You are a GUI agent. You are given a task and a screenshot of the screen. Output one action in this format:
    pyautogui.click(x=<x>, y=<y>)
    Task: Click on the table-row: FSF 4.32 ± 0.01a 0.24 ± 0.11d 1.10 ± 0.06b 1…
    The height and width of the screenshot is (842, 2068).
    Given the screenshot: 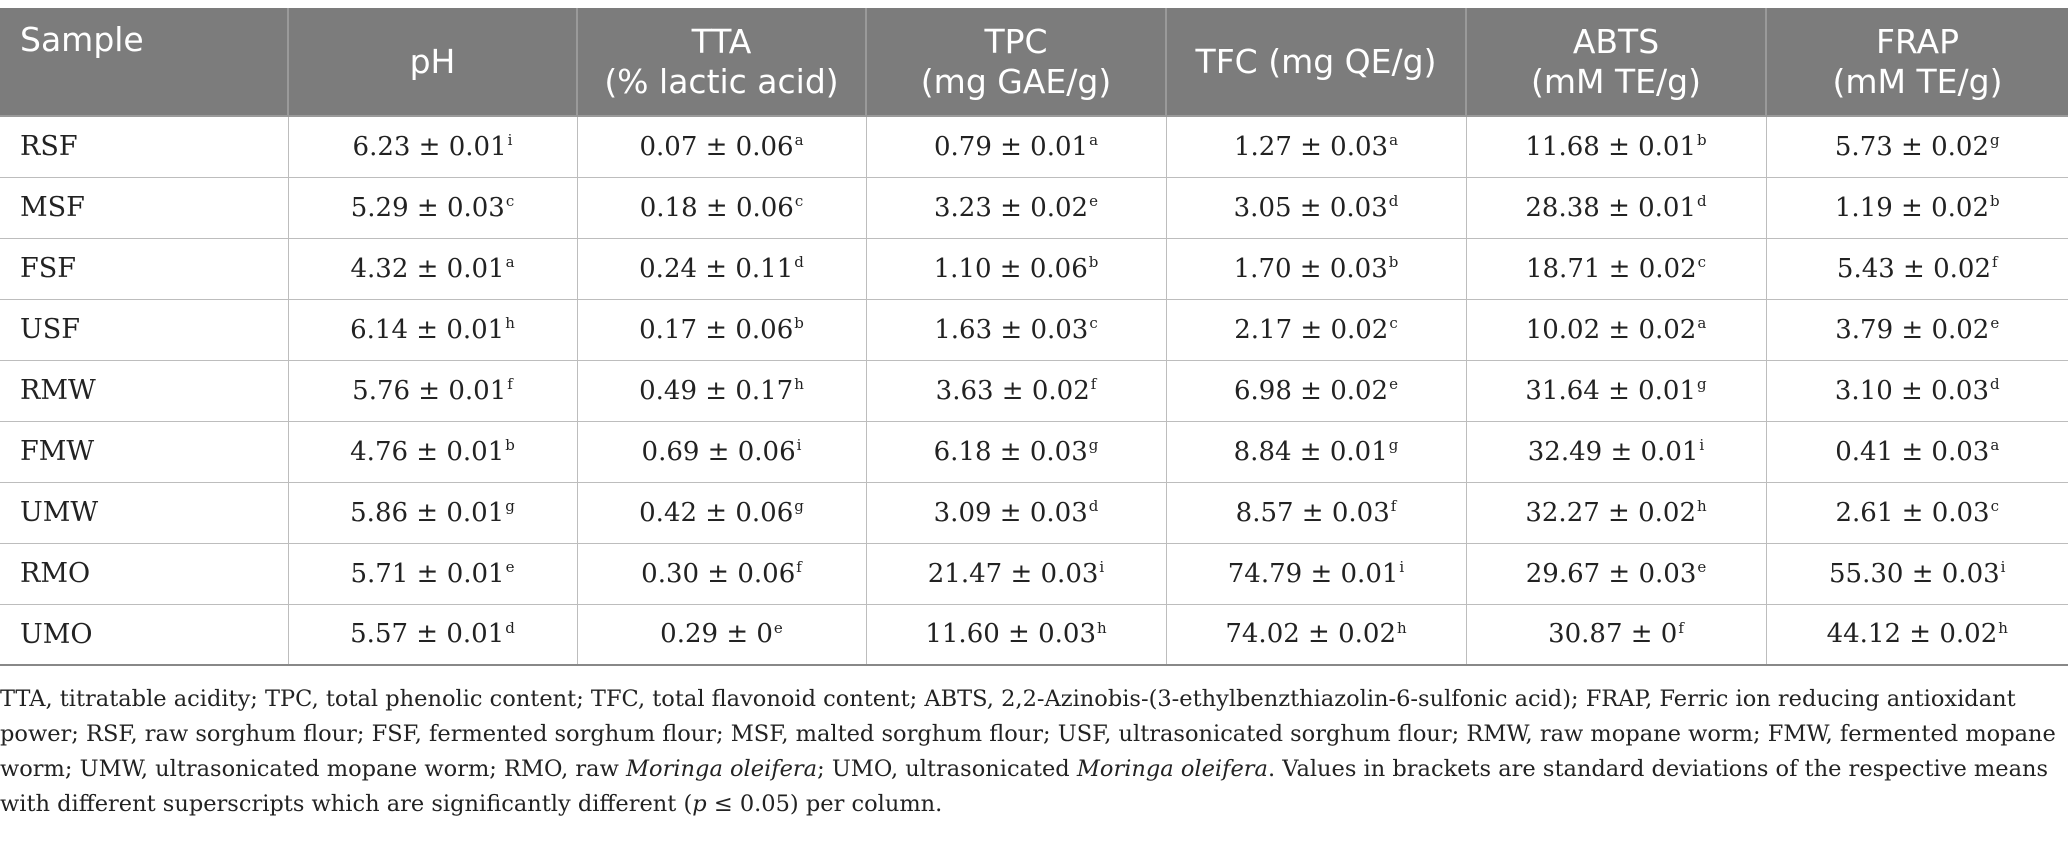 What is the action you would take?
    pyautogui.click(x=1034, y=269)
    